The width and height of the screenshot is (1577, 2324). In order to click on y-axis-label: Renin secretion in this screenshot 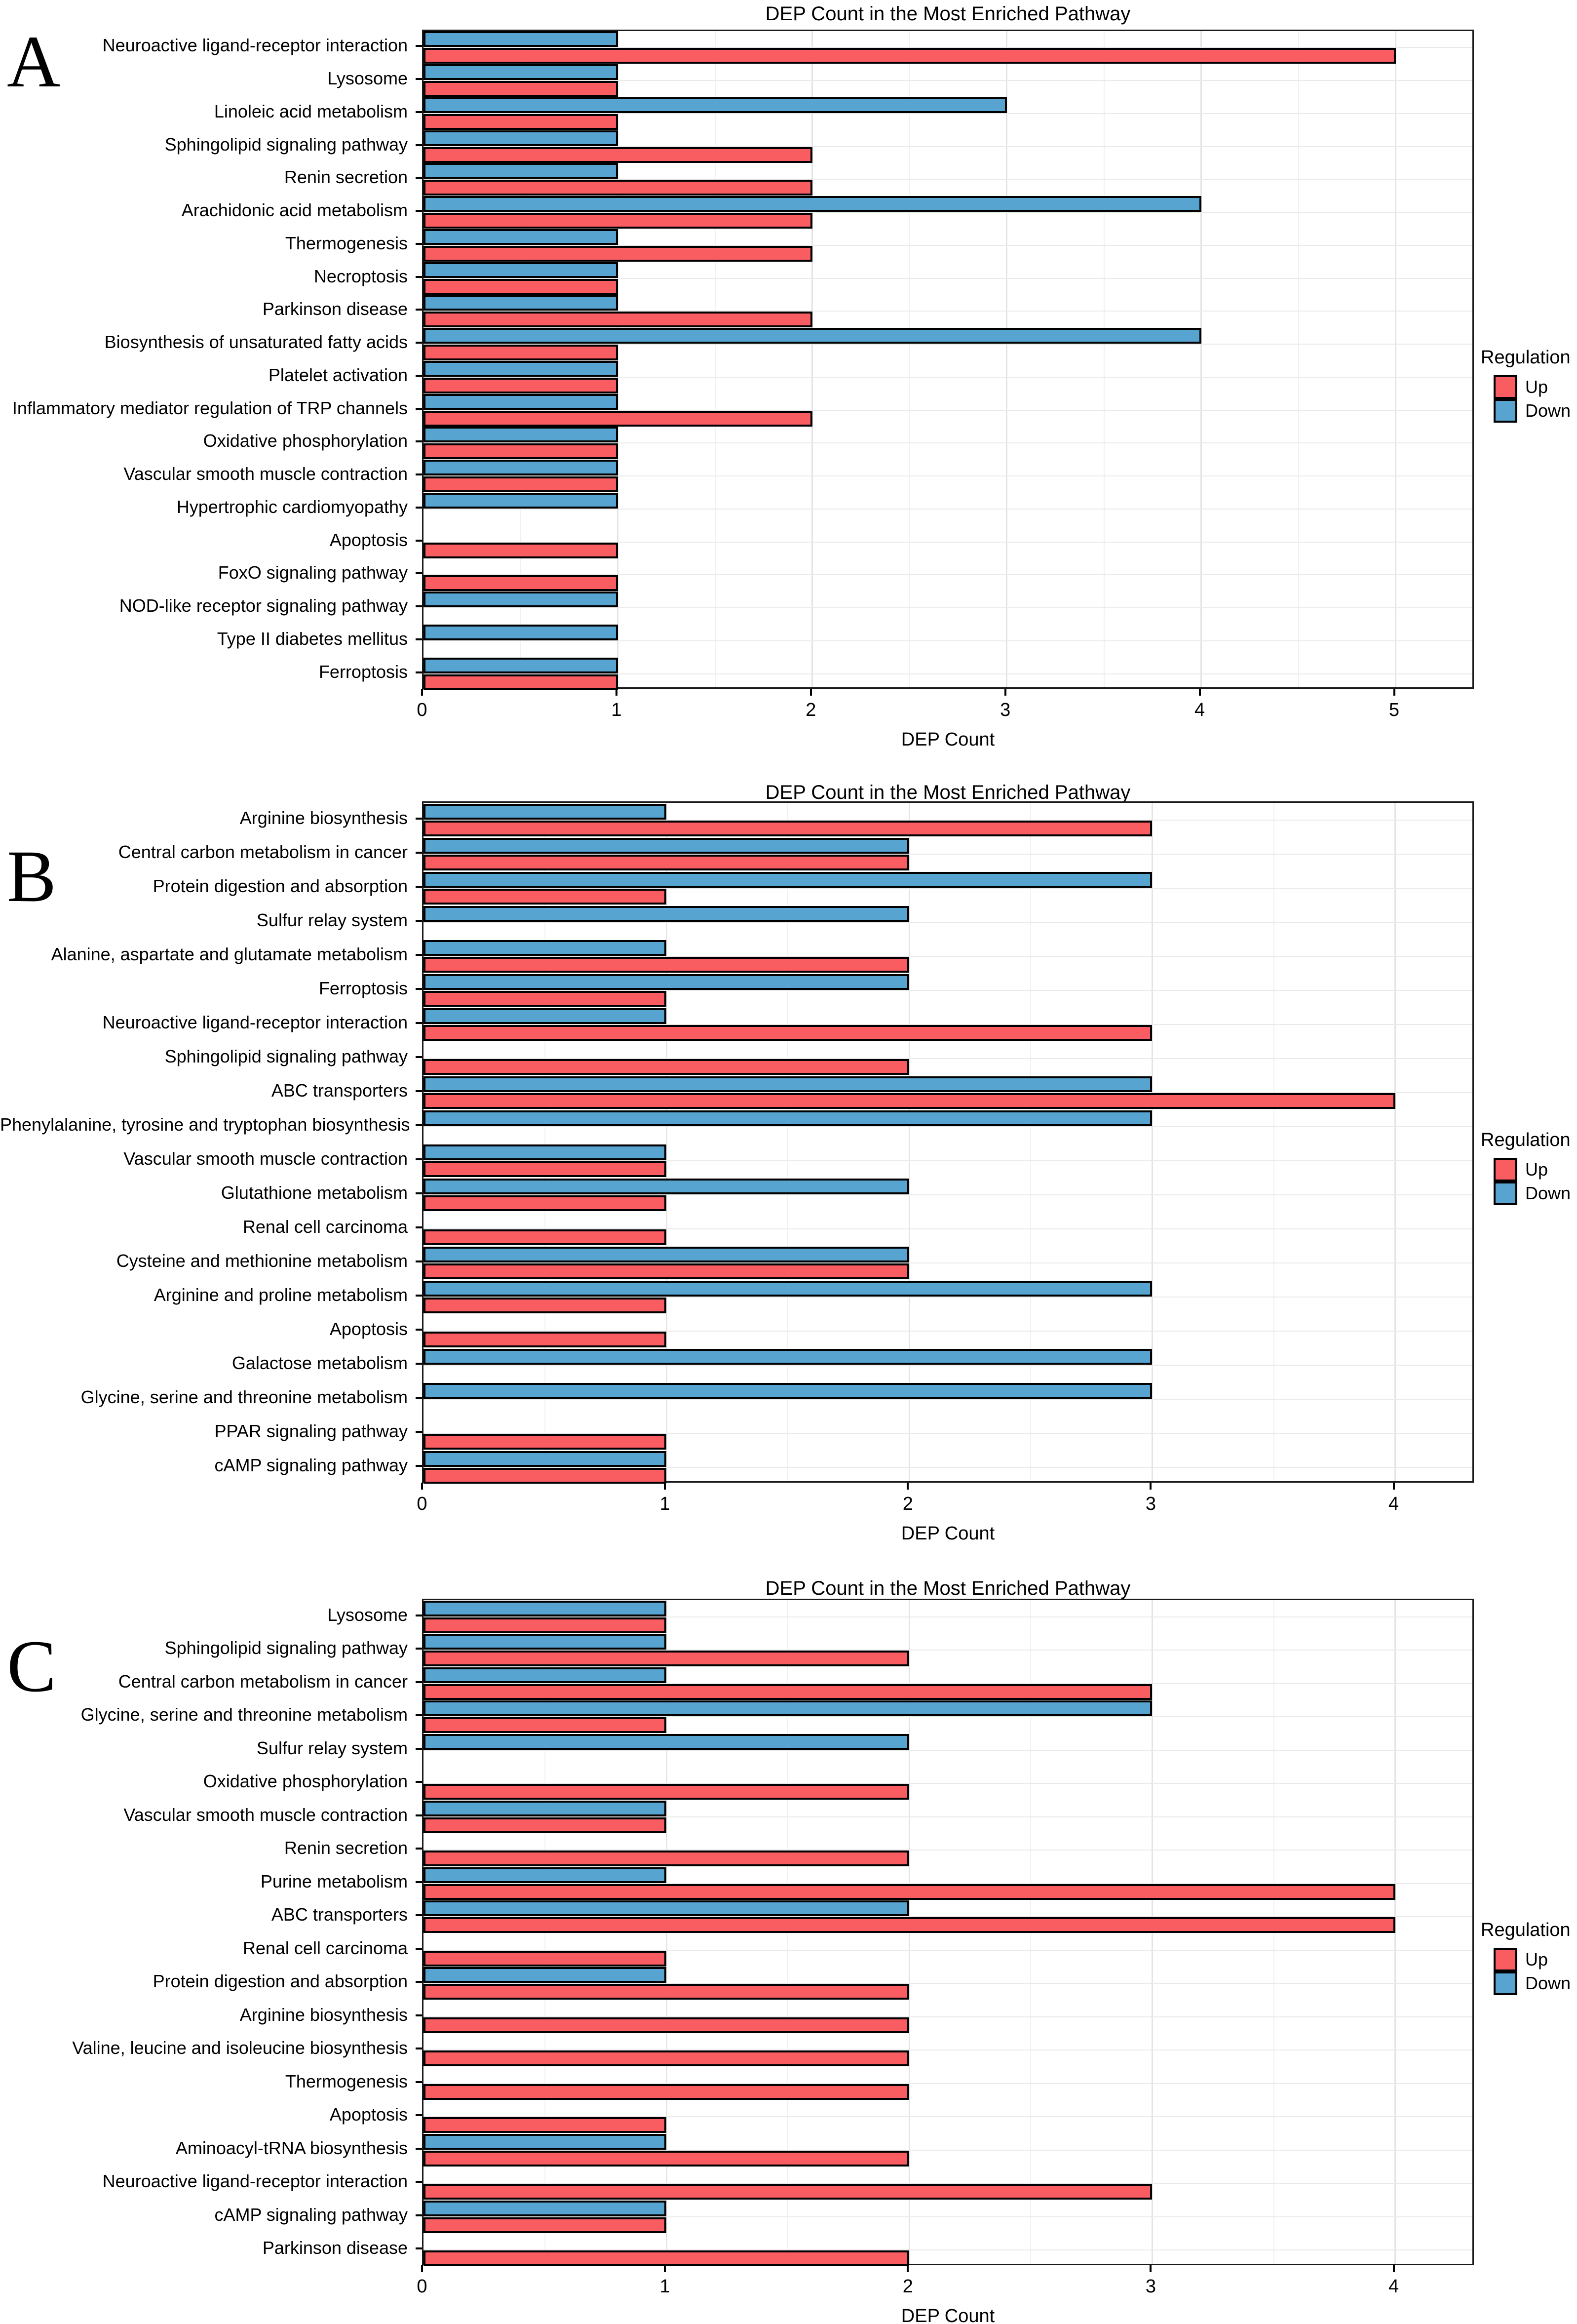, I will do `click(346, 177)`.